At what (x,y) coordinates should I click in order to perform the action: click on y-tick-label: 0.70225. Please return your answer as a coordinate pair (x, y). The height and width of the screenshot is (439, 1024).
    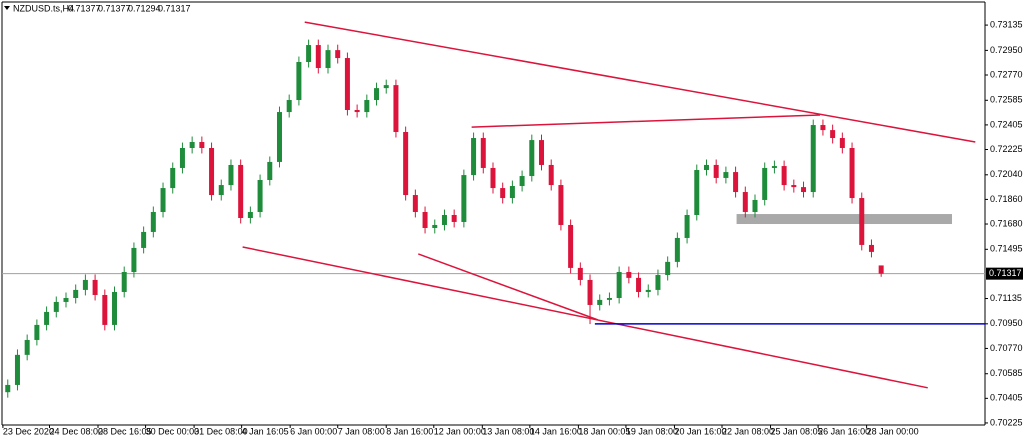
    Looking at the image, I should click on (1006, 422).